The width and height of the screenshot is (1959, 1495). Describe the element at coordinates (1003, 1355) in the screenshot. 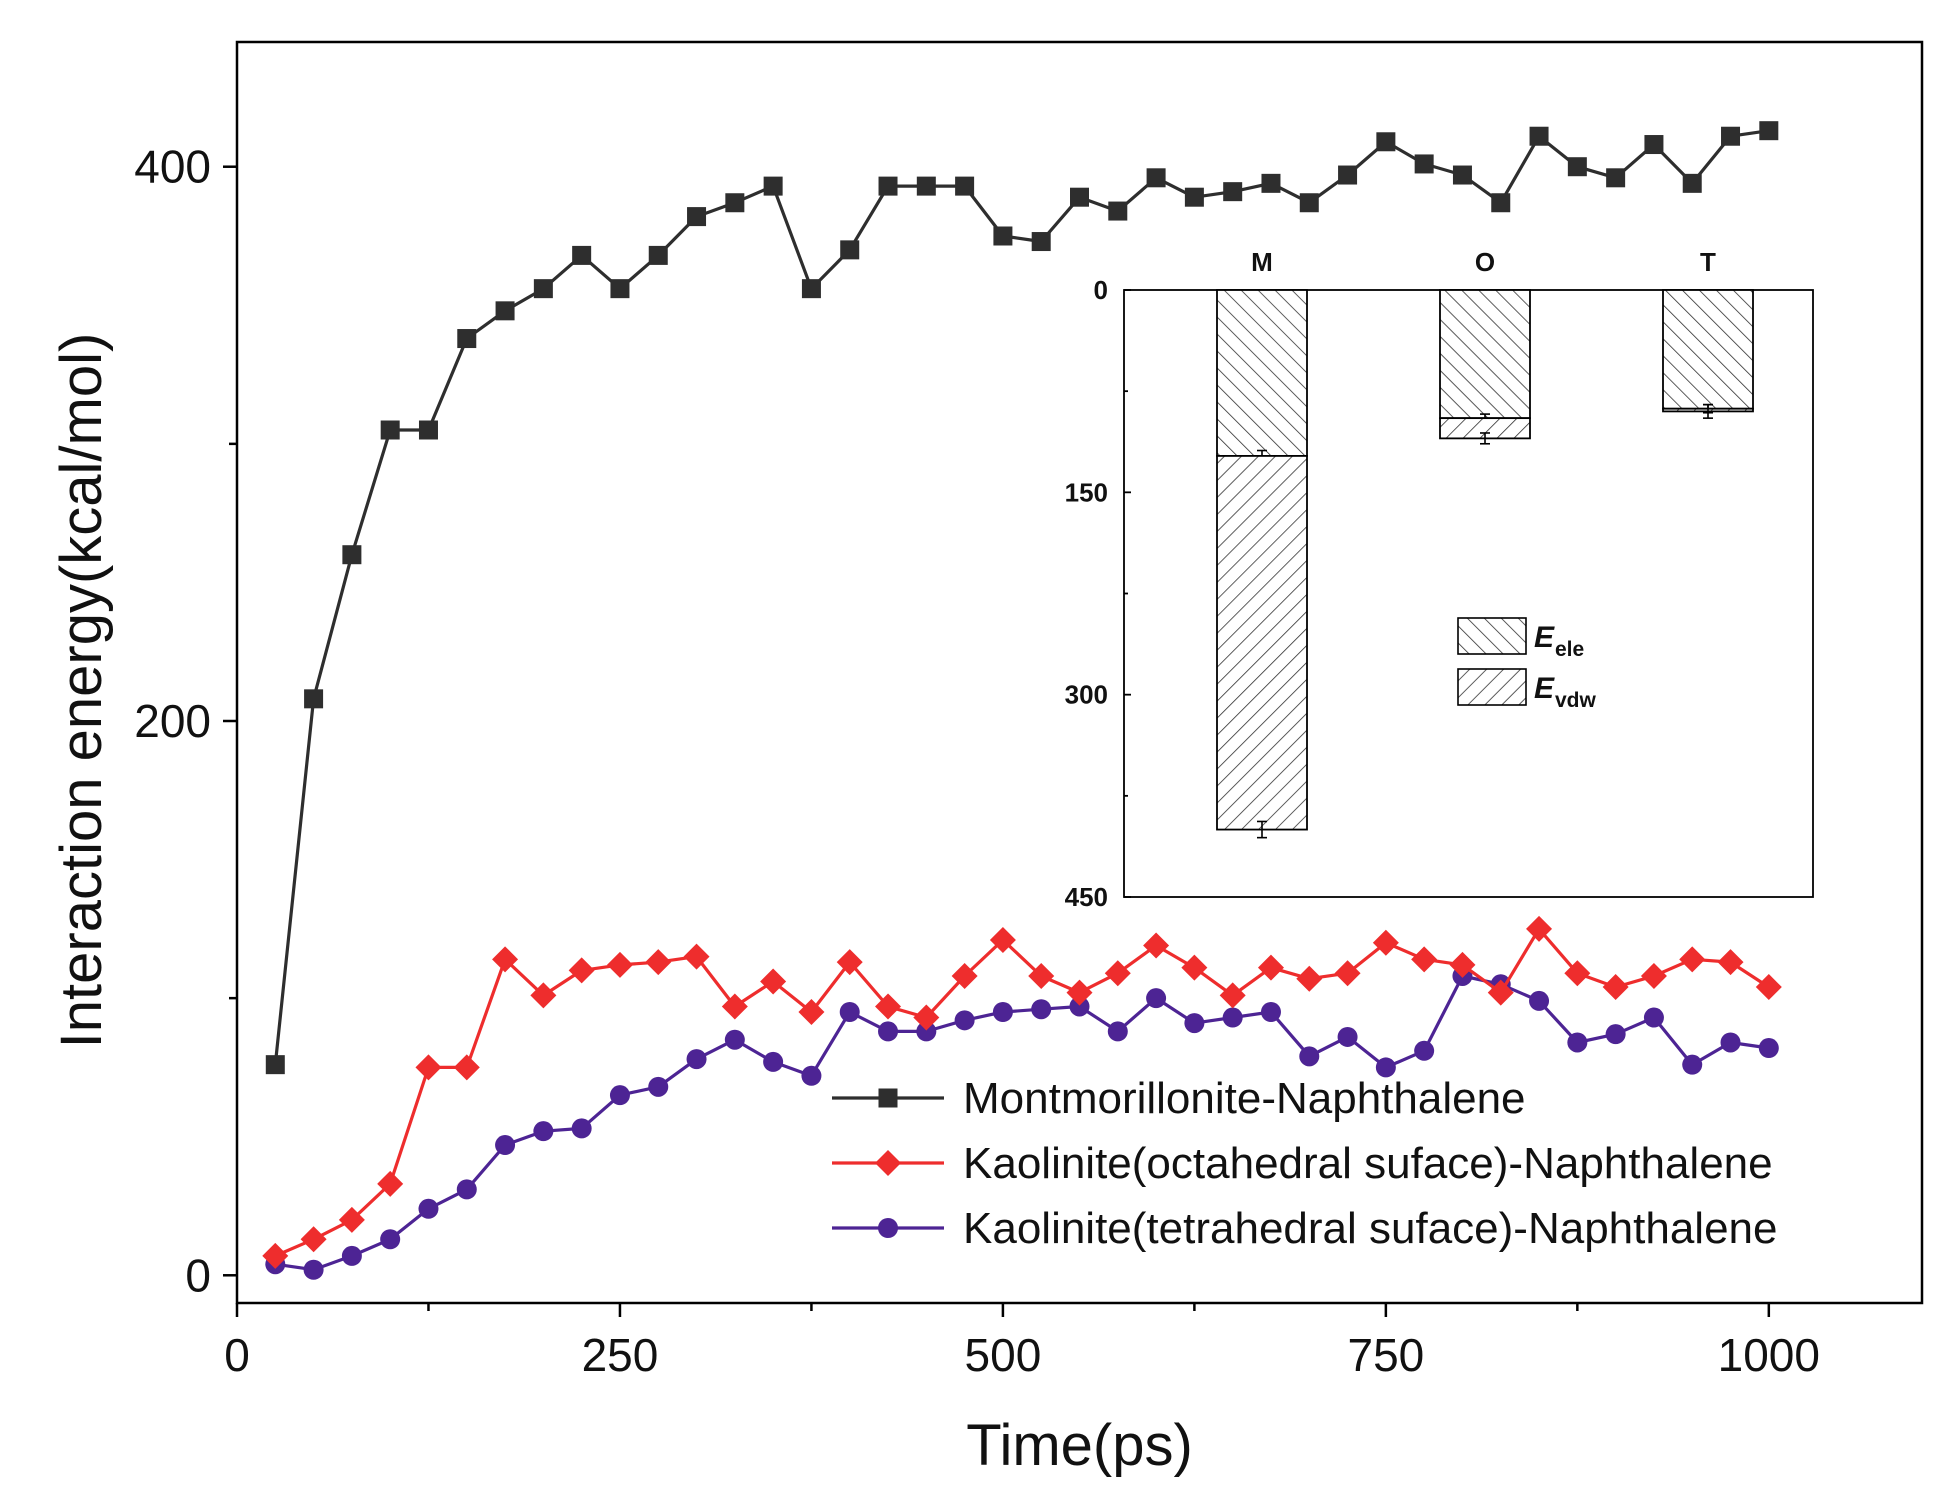

I see `x-tick-label: 500` at that location.